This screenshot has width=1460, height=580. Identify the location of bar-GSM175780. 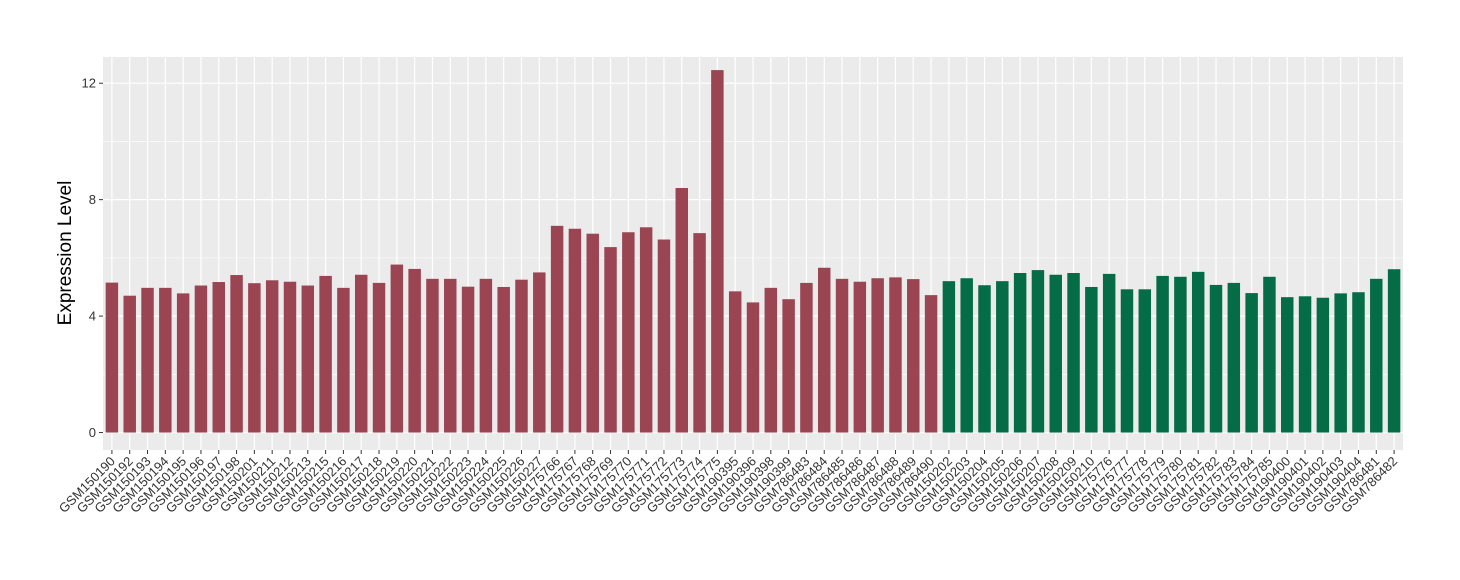
(1180, 354).